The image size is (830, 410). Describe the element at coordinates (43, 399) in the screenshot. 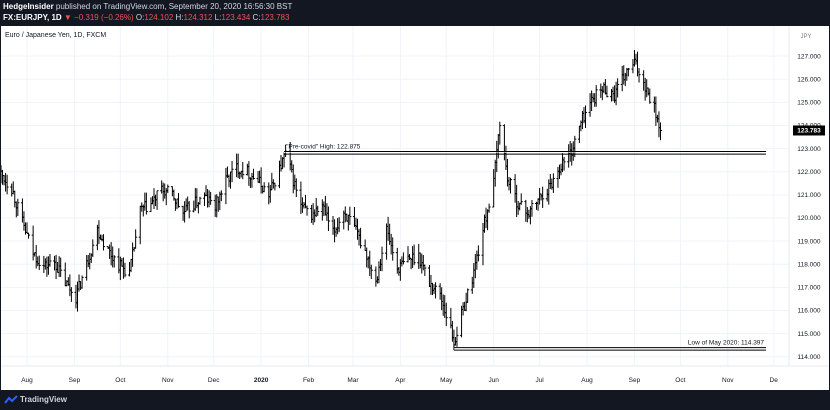

I see `tradingview-brand: TradingView` at that location.